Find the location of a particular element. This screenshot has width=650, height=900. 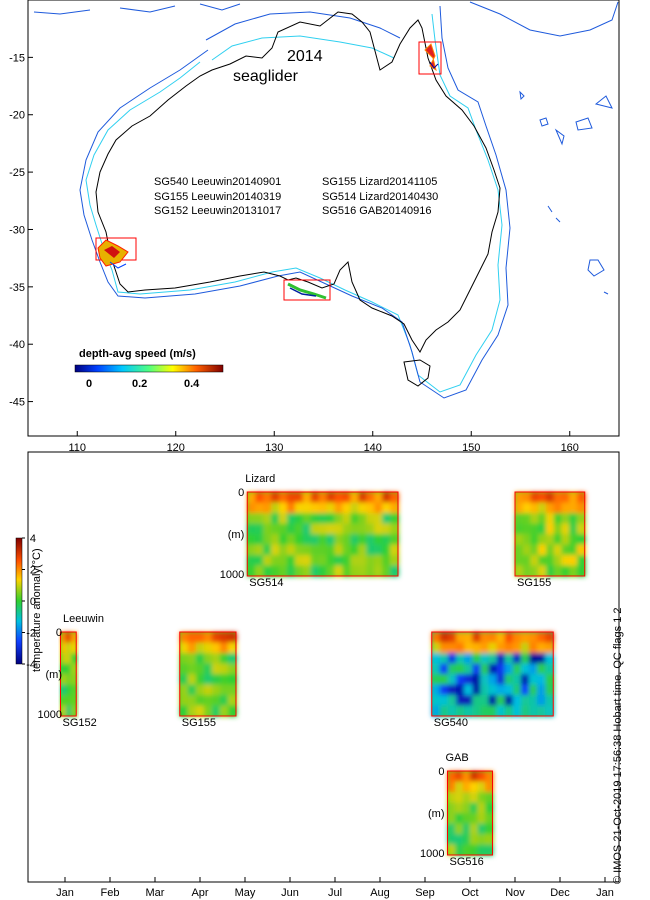

speed-tick: 0 is located at coordinates (89, 384).